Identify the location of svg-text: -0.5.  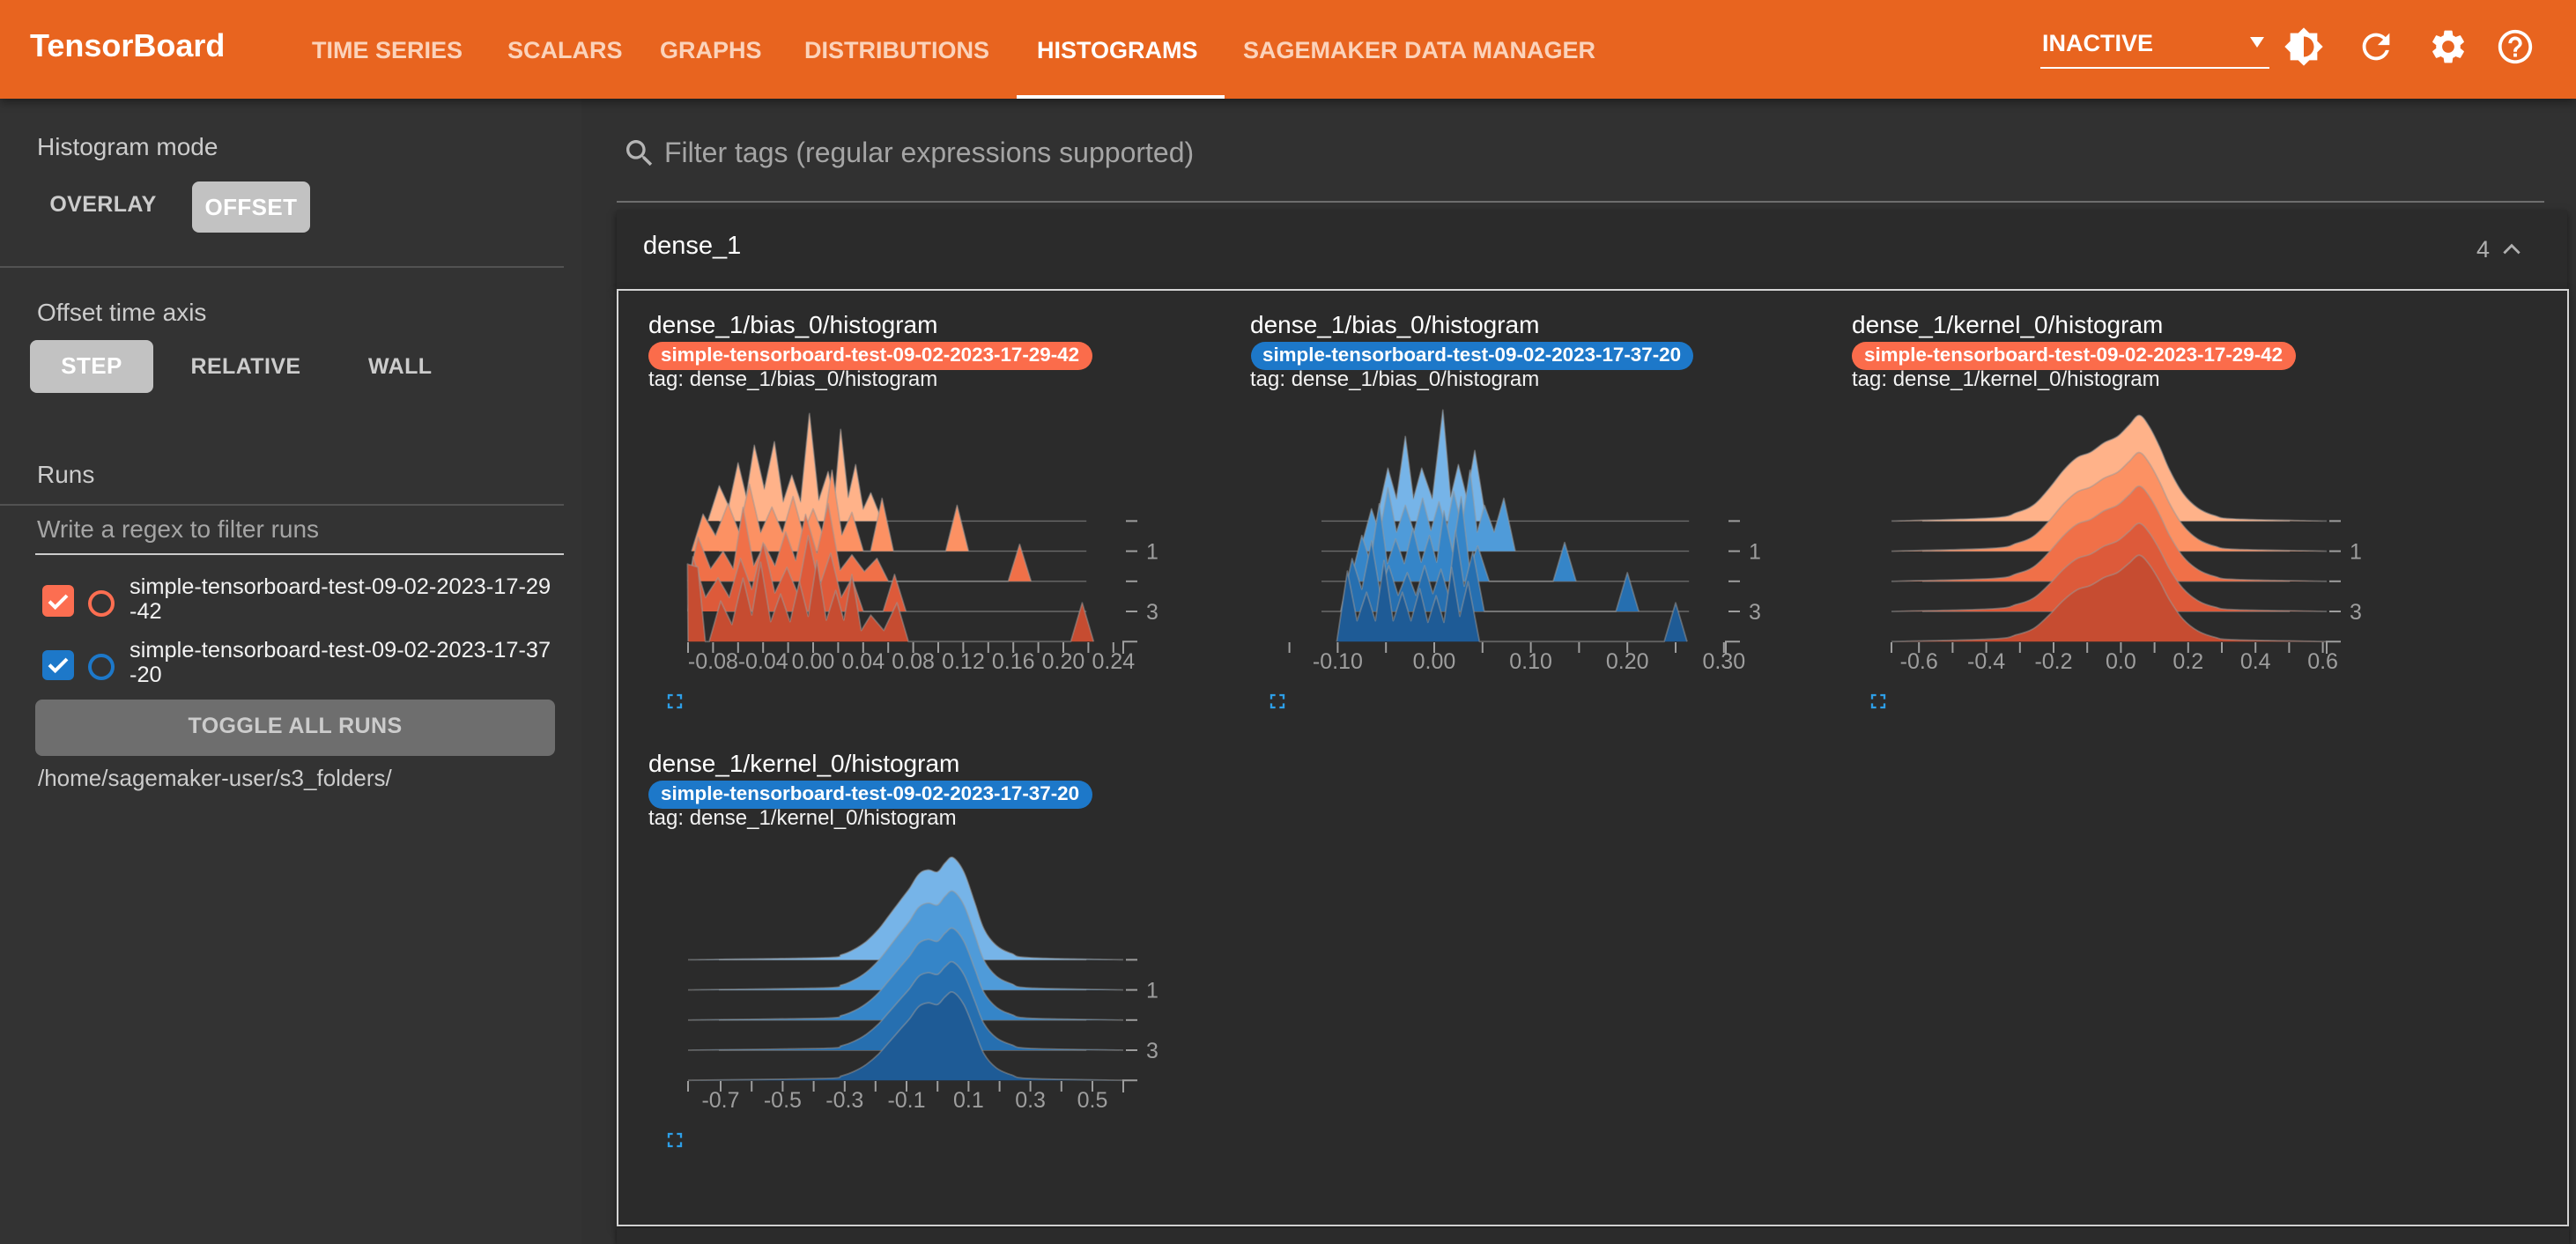
(783, 1099).